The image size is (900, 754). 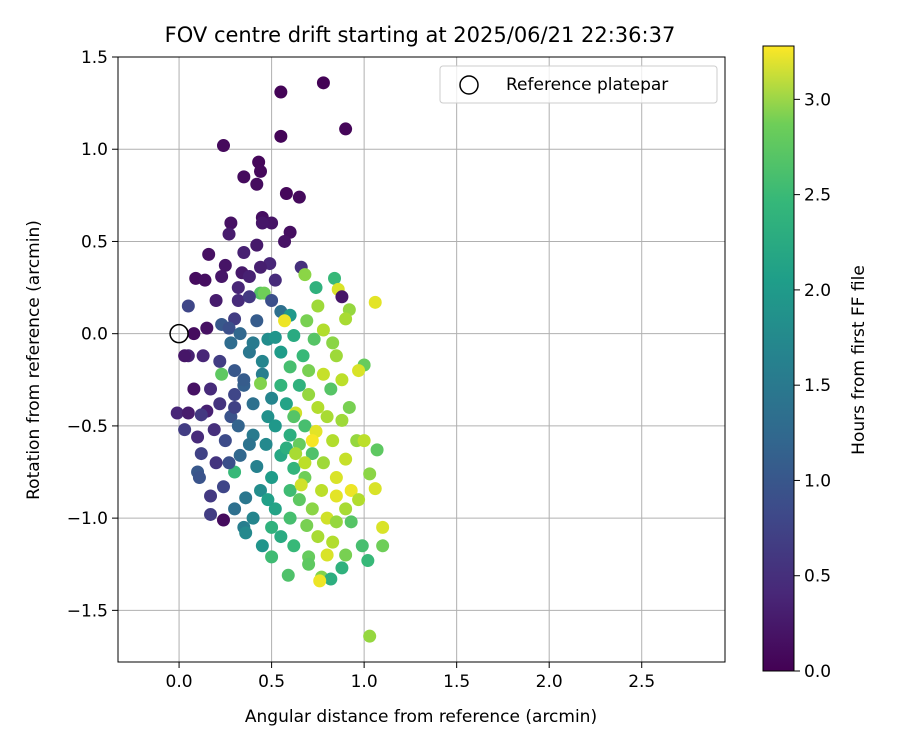 I want to click on x-tick-label: 2.5, so click(x=641, y=682).